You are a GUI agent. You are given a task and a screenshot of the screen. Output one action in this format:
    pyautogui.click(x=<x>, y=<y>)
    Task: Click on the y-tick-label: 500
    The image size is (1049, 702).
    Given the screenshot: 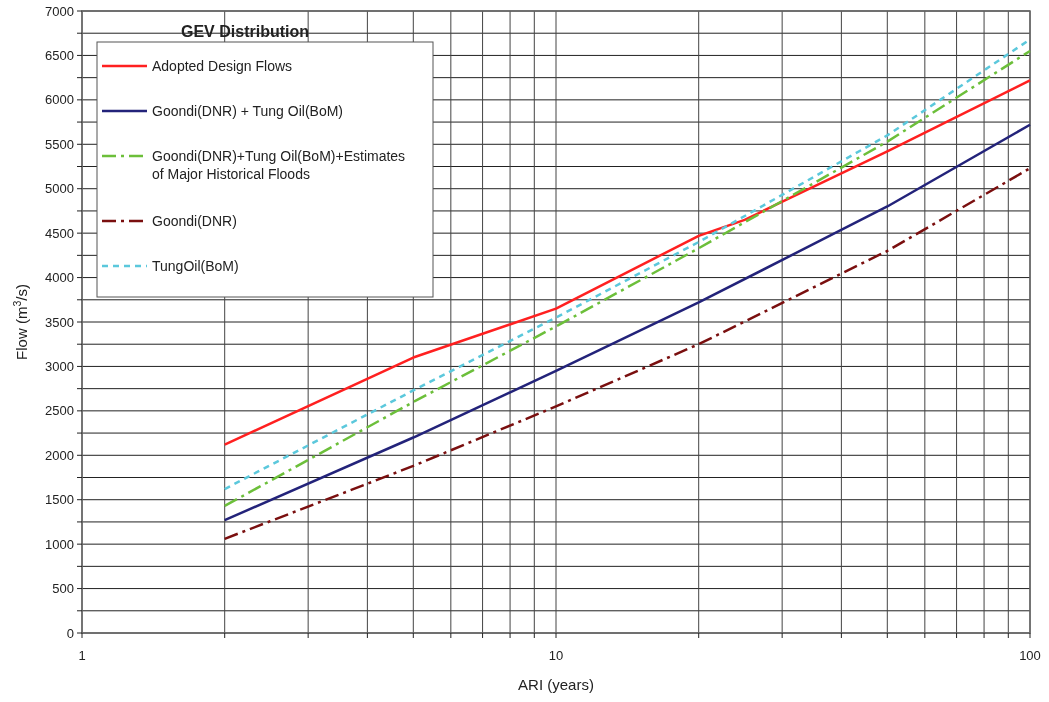 What is the action you would take?
    pyautogui.click(x=63, y=589)
    